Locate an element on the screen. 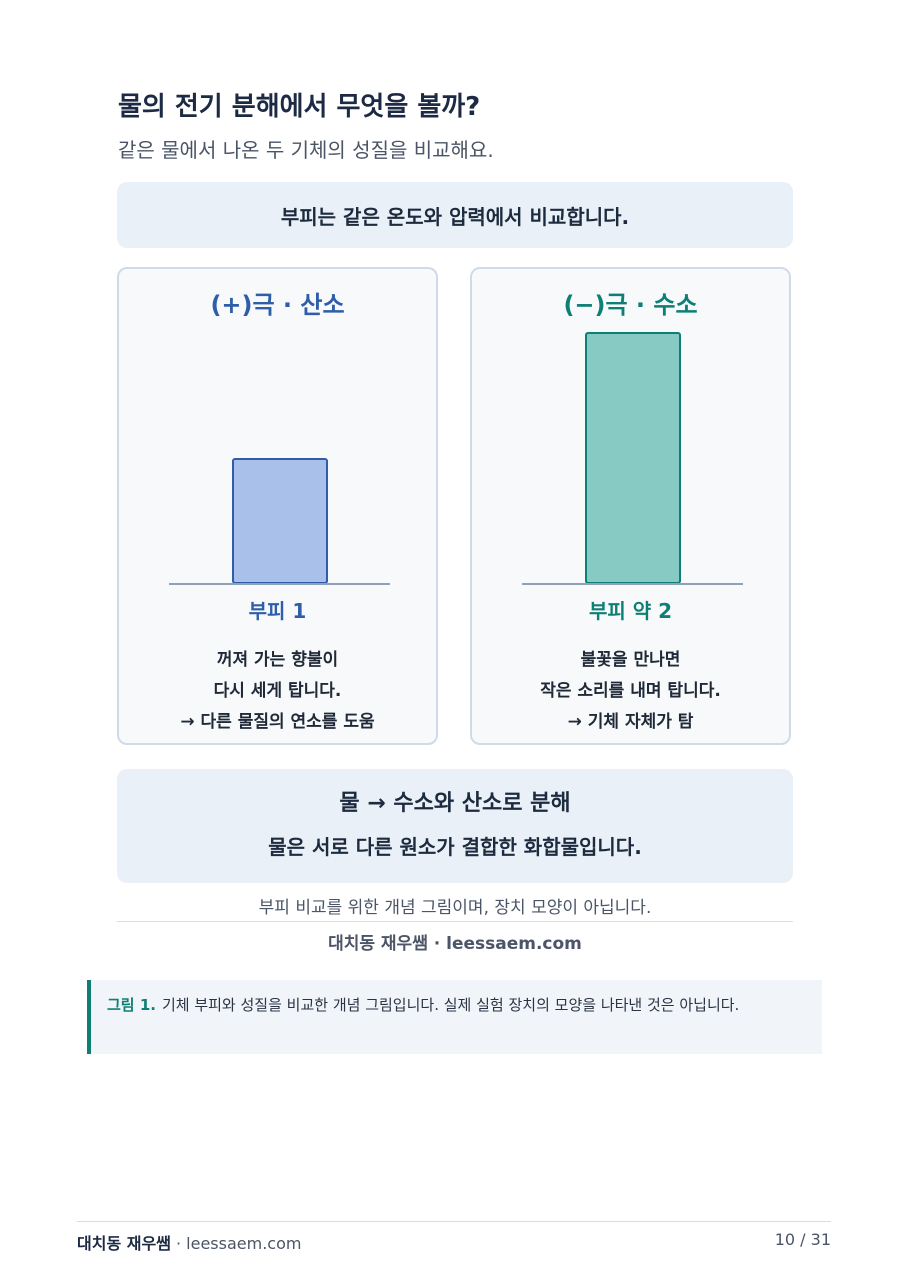 This screenshot has width=909, height=1287. description: 꺼져 가는 향불이 다시 세게 탑니다. → 다른 물질의 연소를 도움 is located at coordinates (277, 691).